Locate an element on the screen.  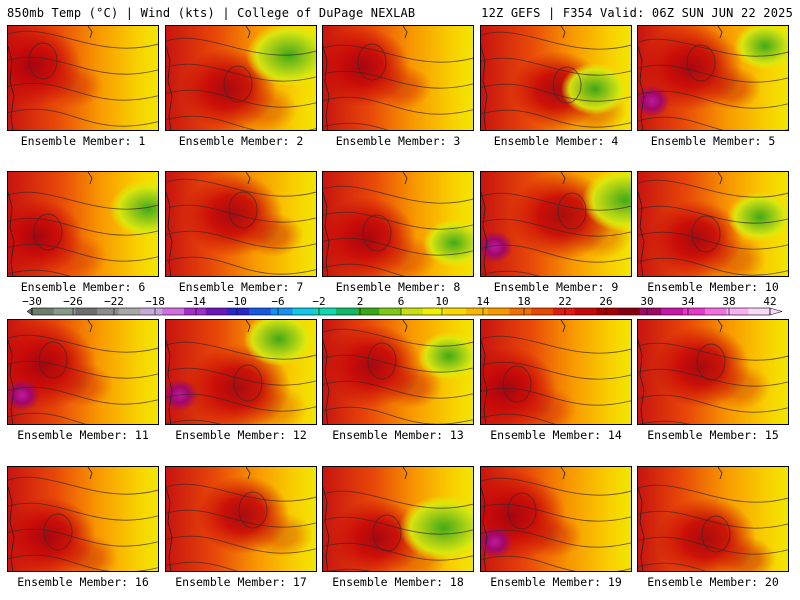
colorbar-tick-label: −18 is located at coordinates (155, 302).